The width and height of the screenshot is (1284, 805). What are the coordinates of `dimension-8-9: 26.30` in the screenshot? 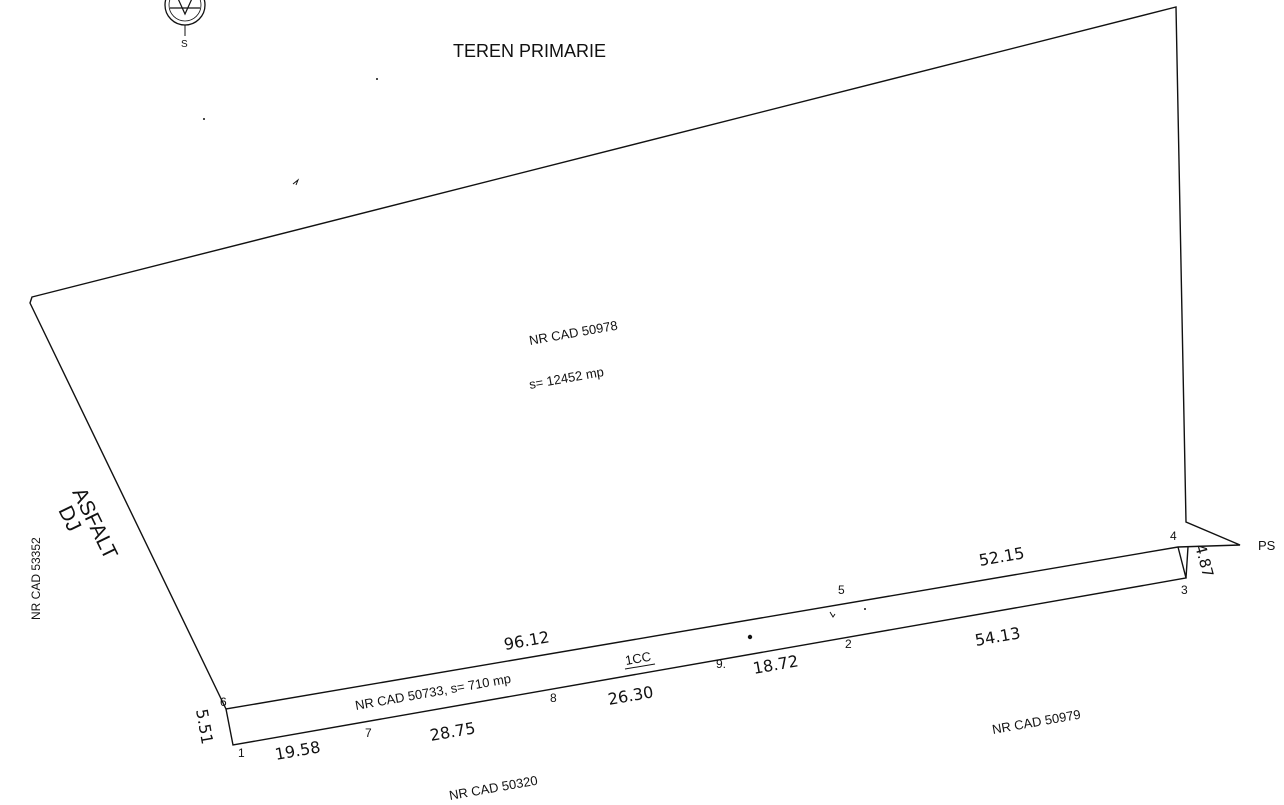 It's located at (630, 695).